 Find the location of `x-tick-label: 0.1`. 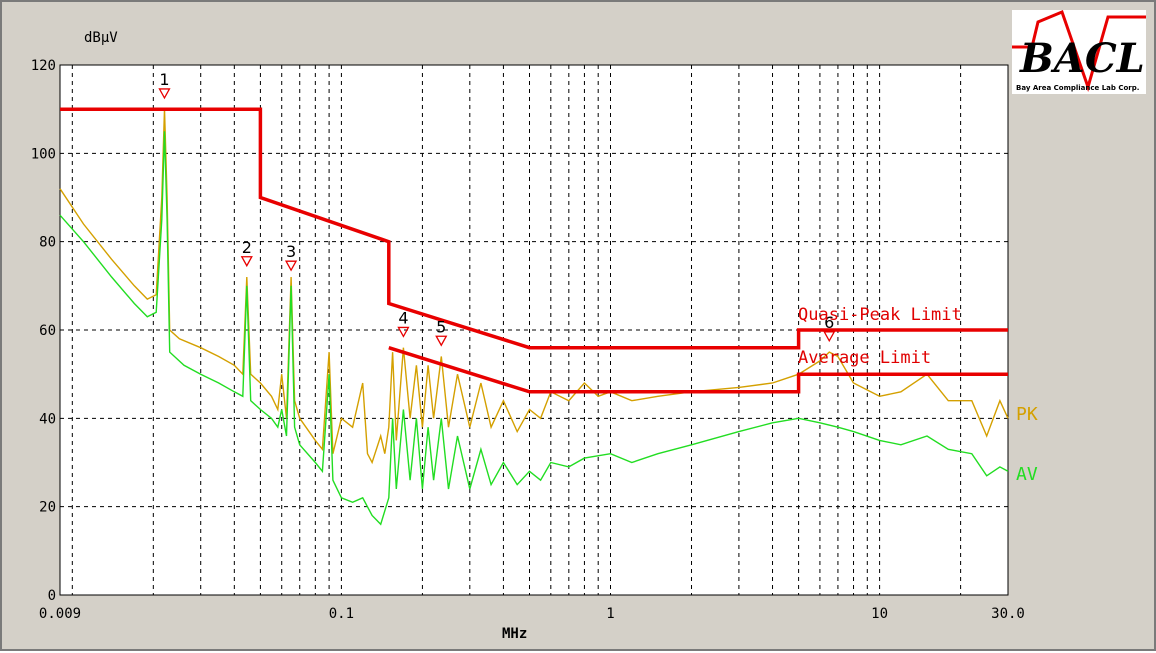

x-tick-label: 0.1 is located at coordinates (341, 614).